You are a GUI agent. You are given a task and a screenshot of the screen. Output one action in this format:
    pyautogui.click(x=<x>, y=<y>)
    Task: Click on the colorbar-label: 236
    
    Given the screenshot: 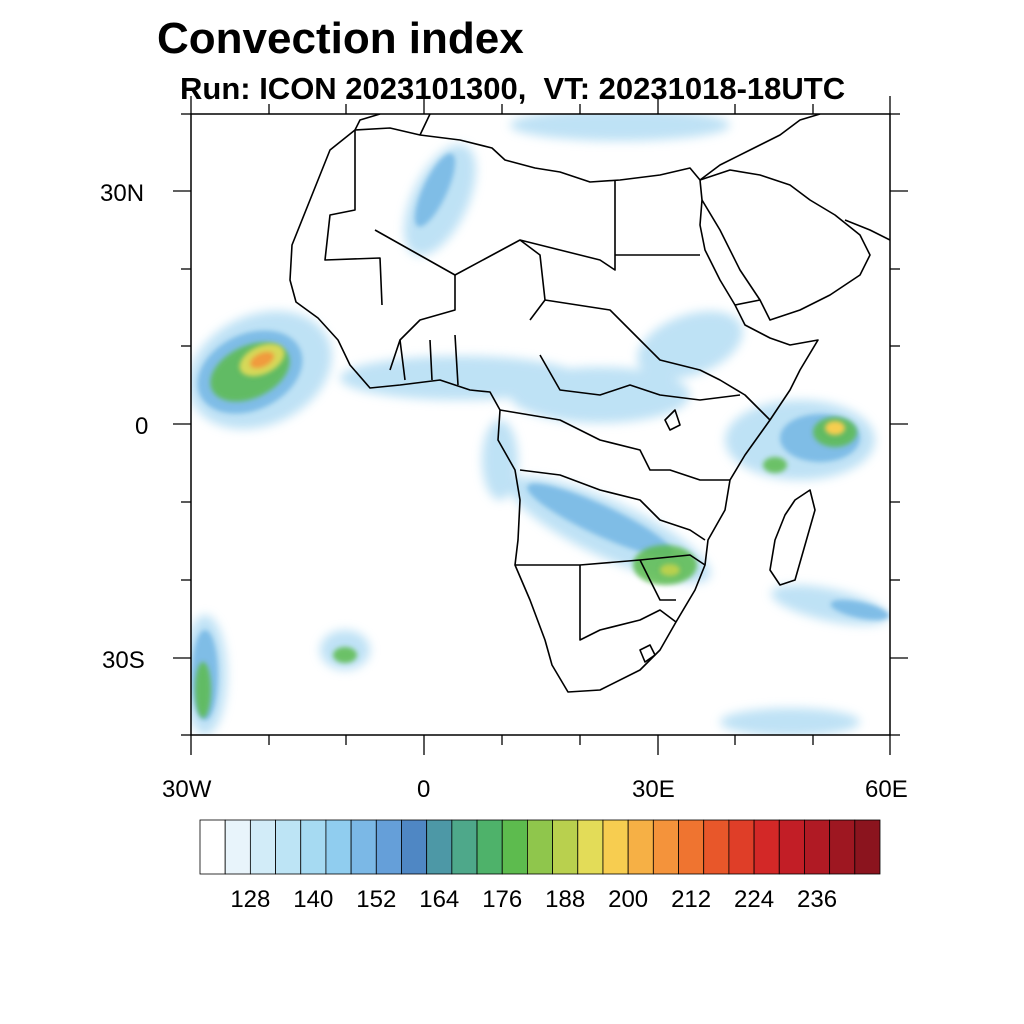 What is the action you would take?
    pyautogui.click(x=817, y=899)
    